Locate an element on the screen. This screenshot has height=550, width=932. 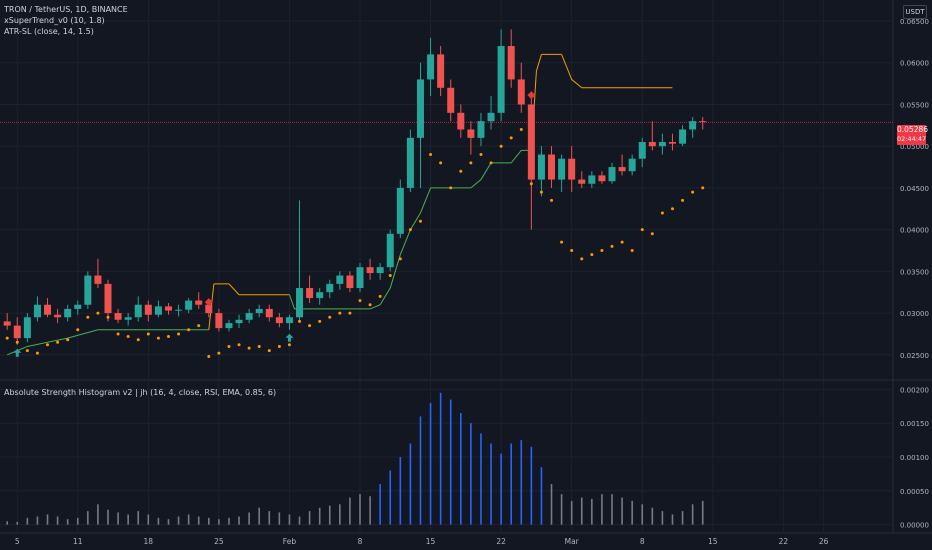
time-tick-label: Mar is located at coordinates (572, 541).